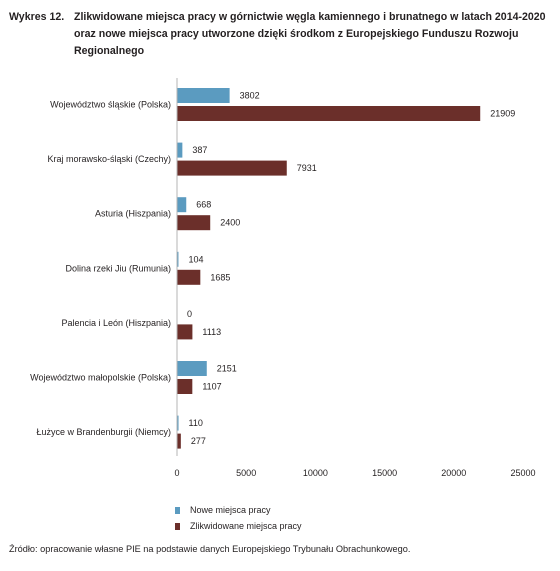  Describe the element at coordinates (227, 369) in the screenshot. I see `data-label: 2151` at that location.